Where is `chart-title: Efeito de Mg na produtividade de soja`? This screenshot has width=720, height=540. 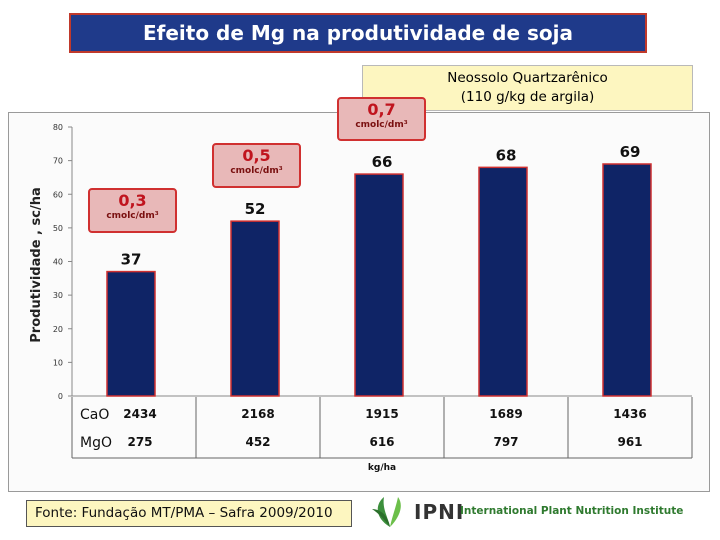 chart-title: Efeito de Mg na produtividade de soja is located at coordinates (358, 33).